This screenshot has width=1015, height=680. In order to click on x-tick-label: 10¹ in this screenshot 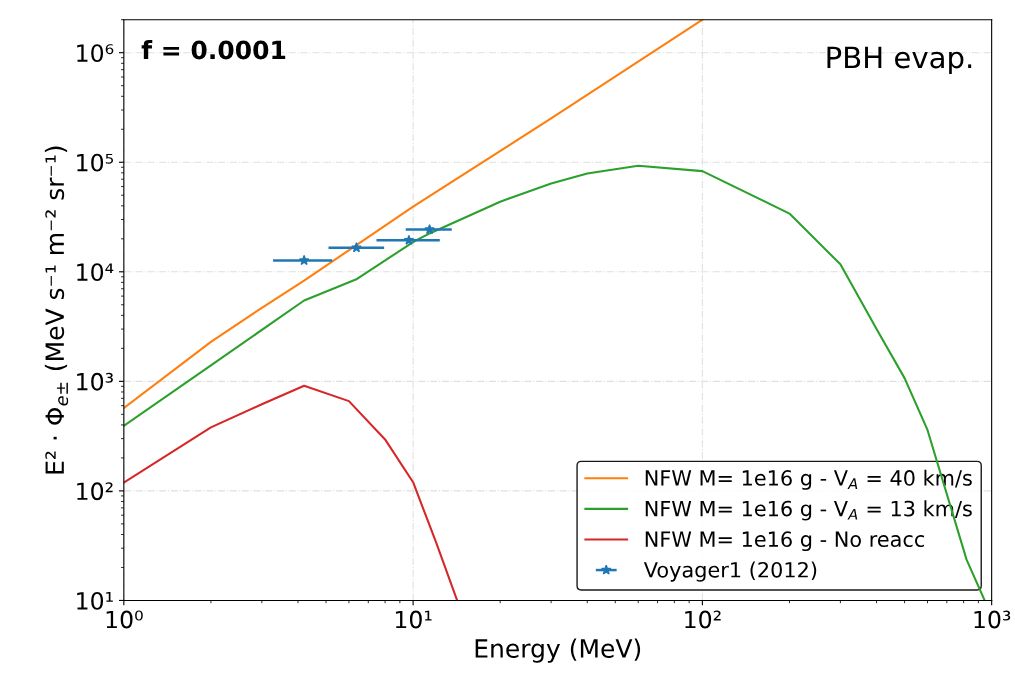, I will do `click(413, 619)`.